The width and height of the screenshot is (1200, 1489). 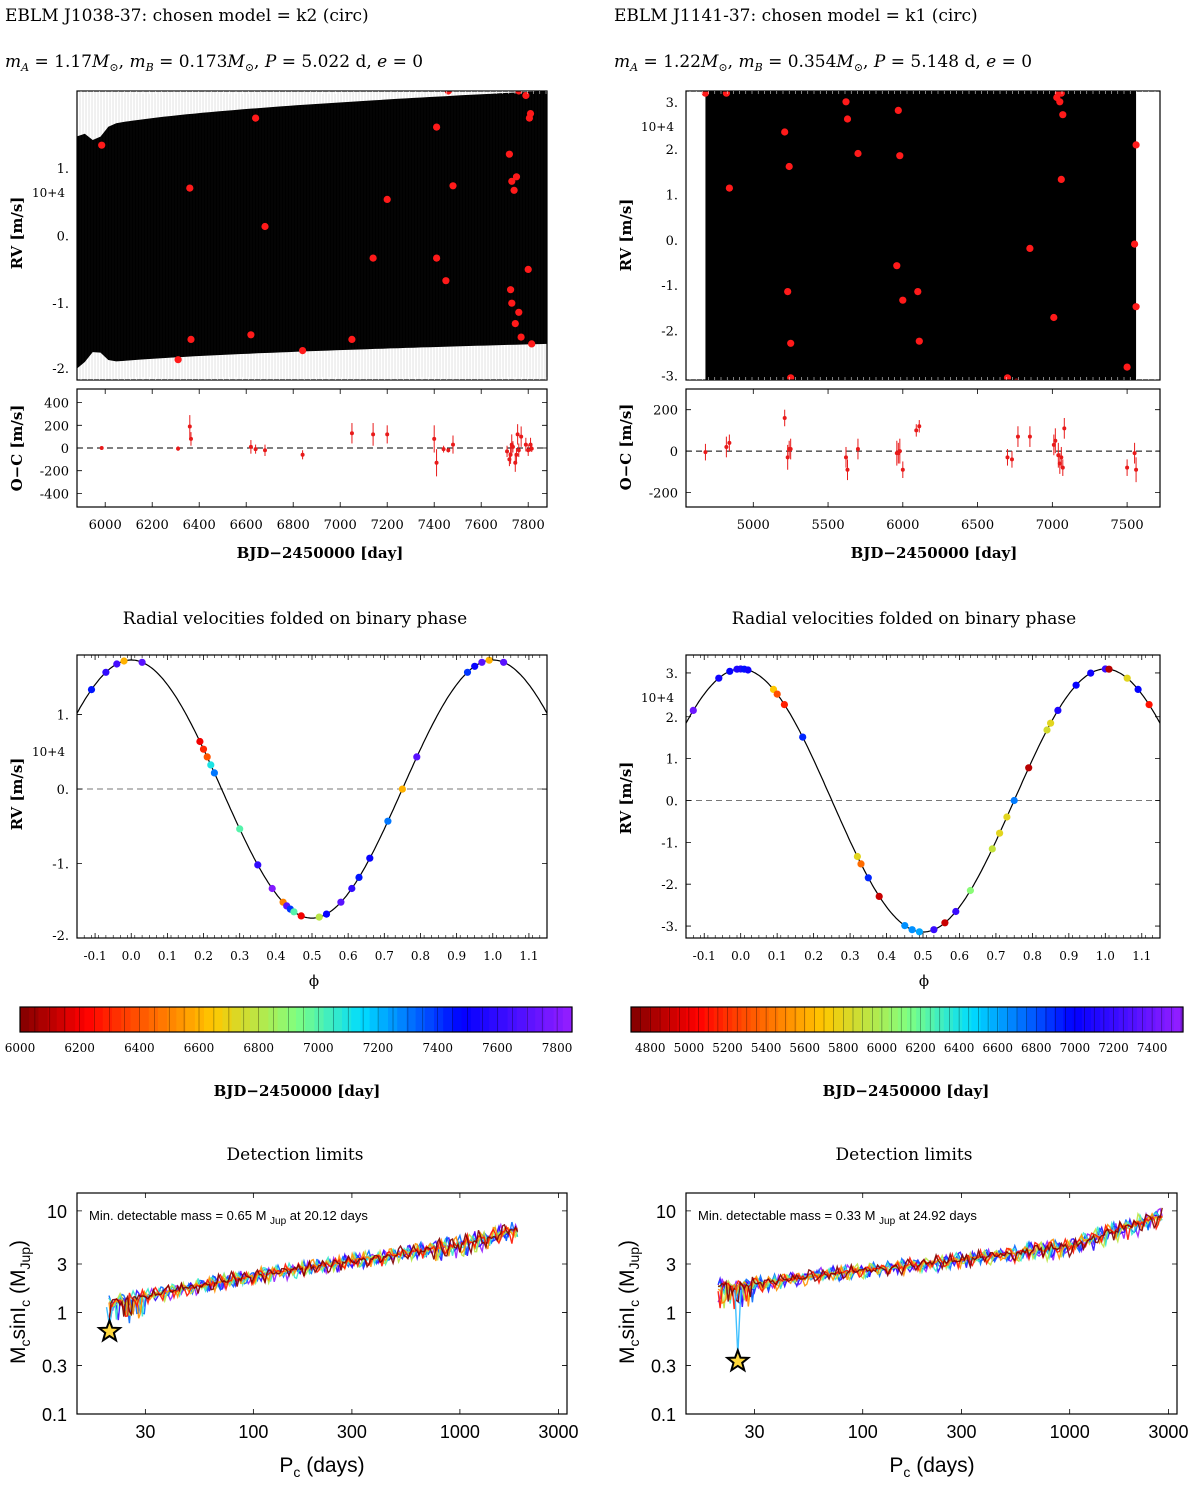 I want to click on left-oc-xtick-label: 6600, so click(x=246, y=525).